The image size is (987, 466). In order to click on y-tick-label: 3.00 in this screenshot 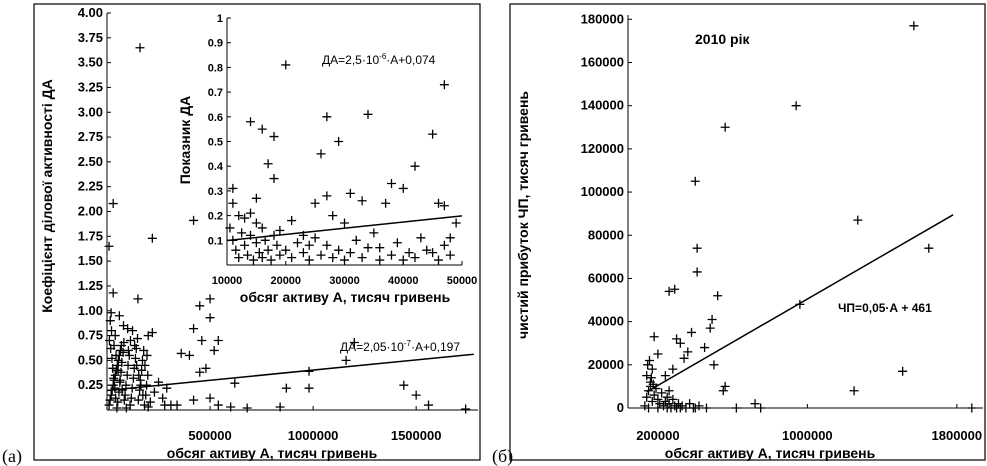, I will do `click(90, 111)`.